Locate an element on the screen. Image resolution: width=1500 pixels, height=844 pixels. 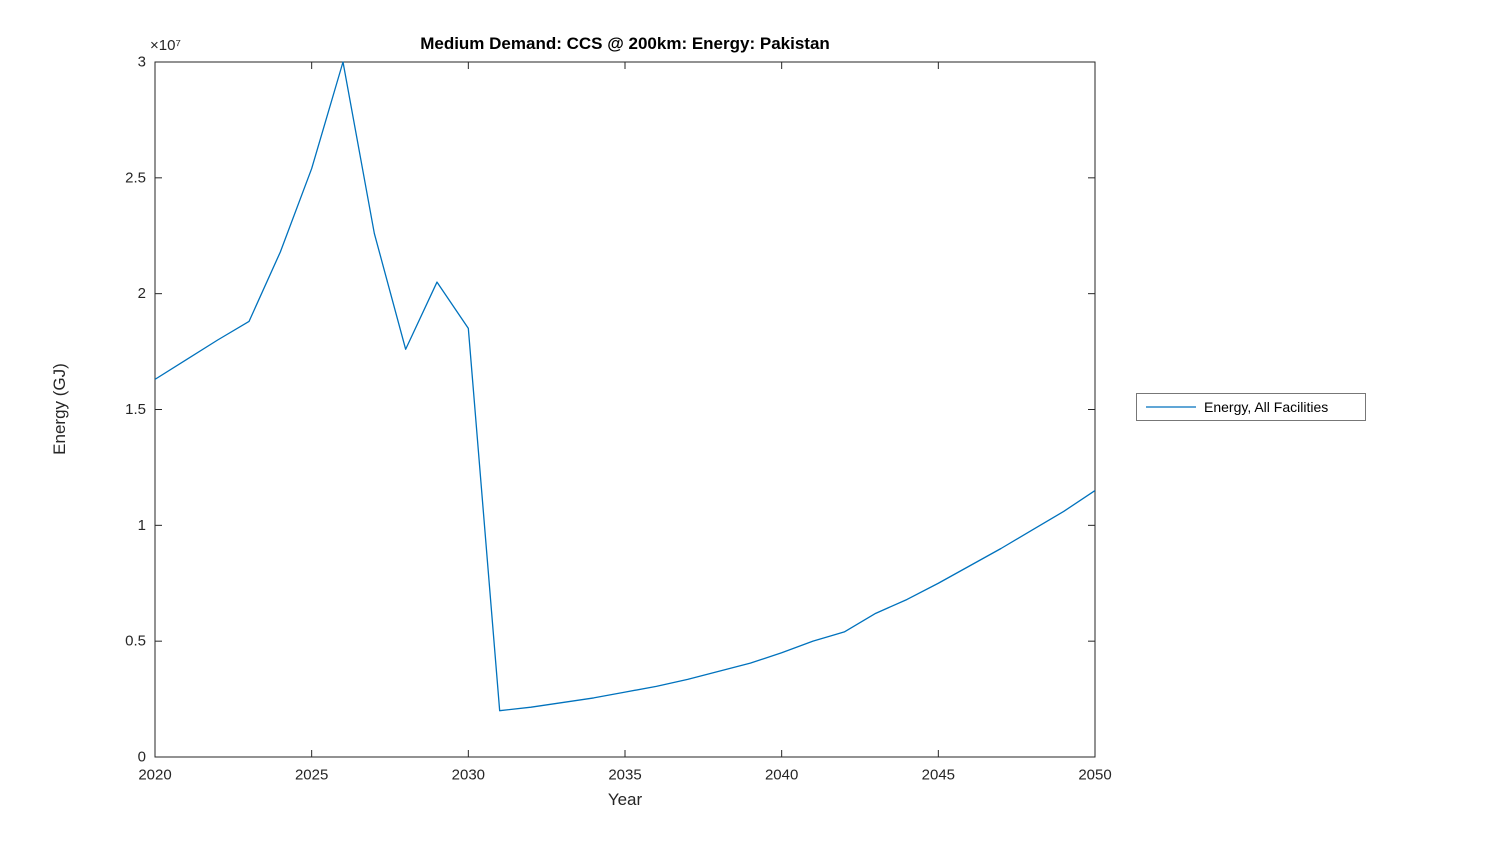
x-tick-label: 2030 is located at coordinates (468, 774).